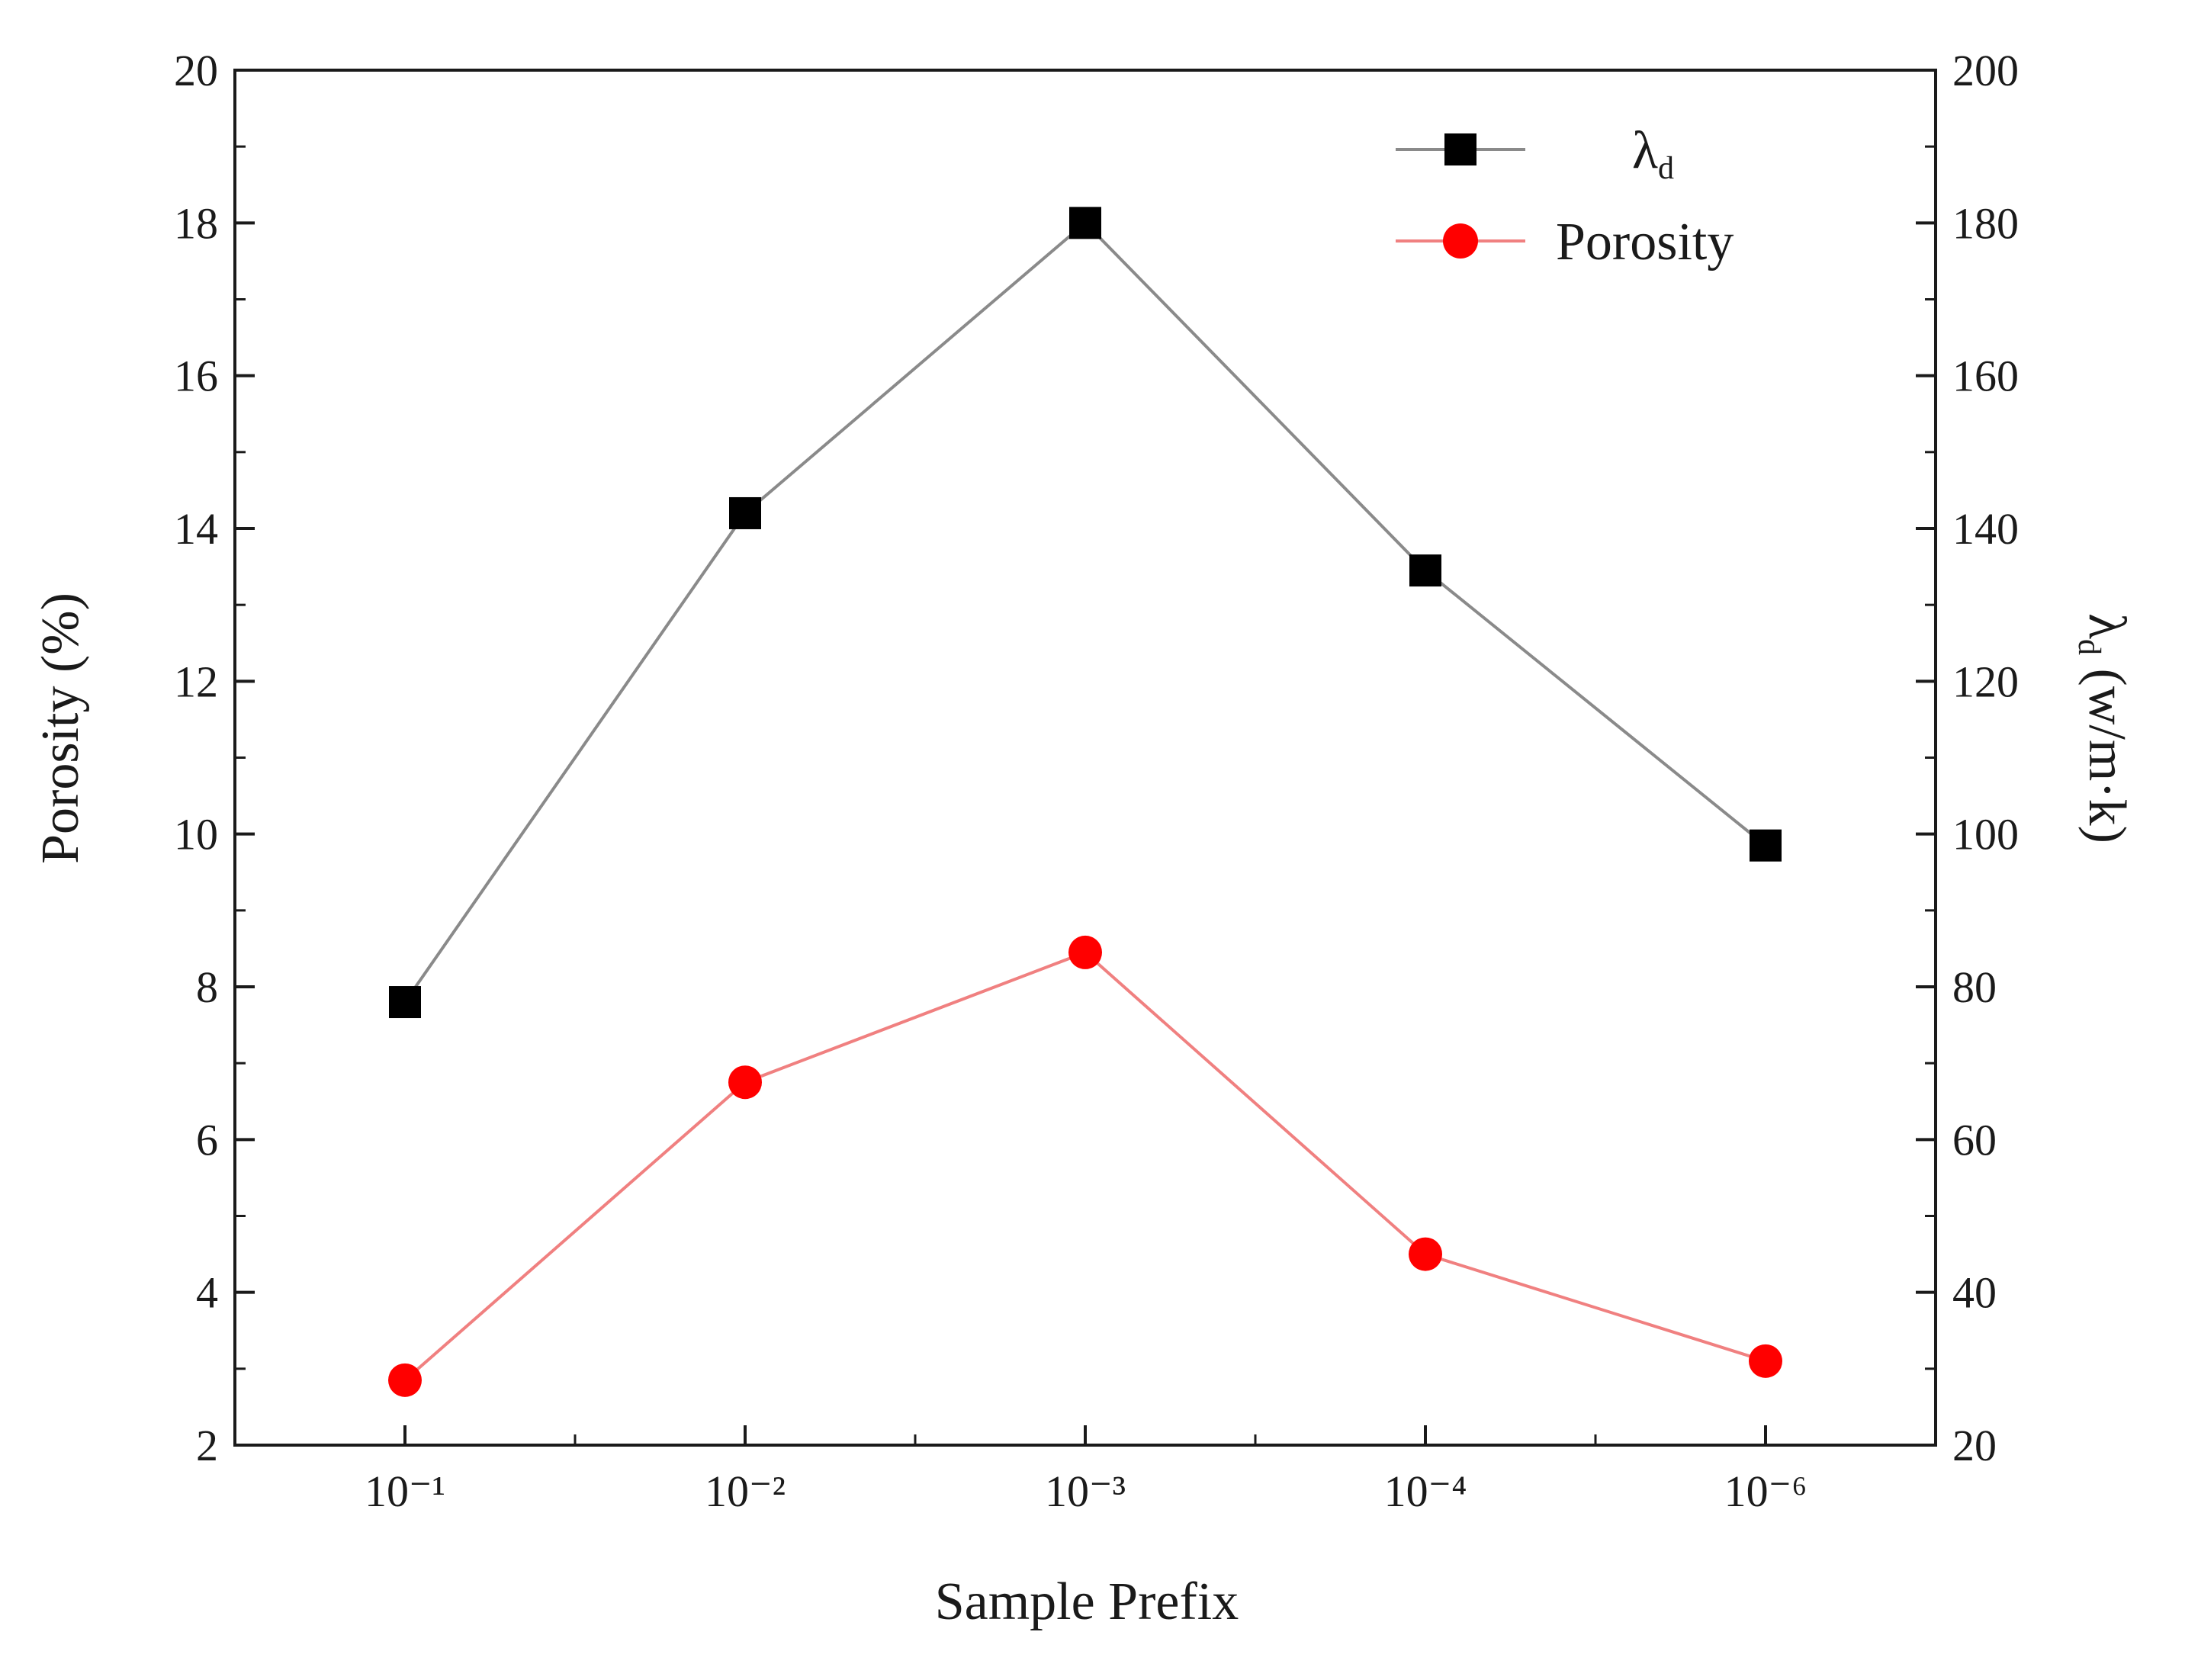  I want to click on right-axis-ticks: 20 40 60 80 100 120 140 160 180 200, so click(1968, 758).